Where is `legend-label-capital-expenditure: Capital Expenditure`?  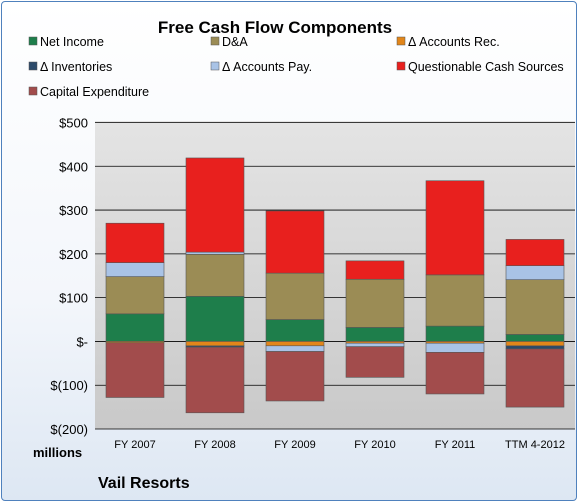
legend-label-capital-expenditure: Capital Expenditure is located at coordinates (94, 92).